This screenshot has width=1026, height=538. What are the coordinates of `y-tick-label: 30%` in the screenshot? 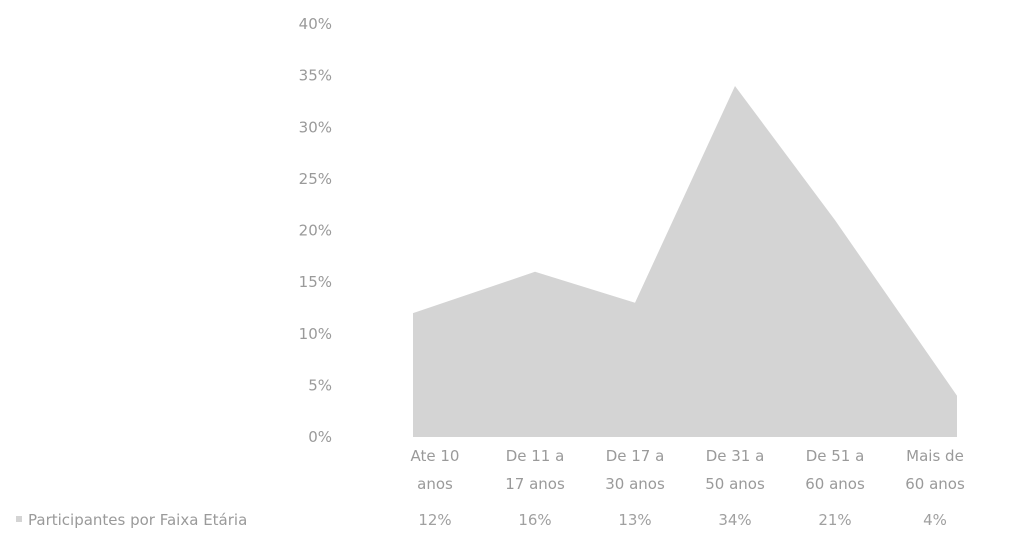 It's located at (315, 127).